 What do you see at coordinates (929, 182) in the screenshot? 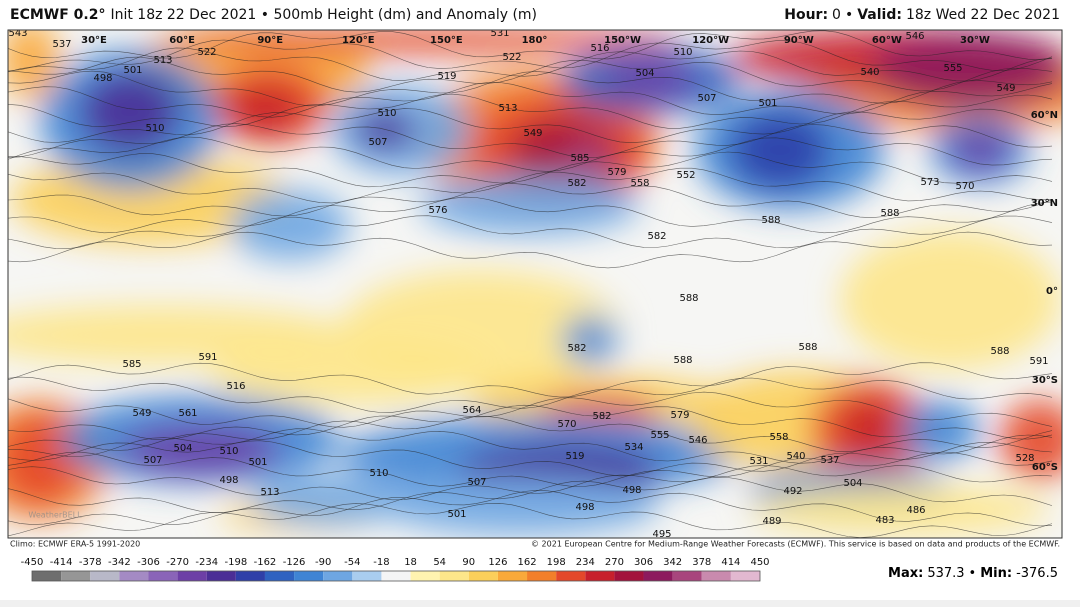
I see `contour-label: 573` at bounding box center [929, 182].